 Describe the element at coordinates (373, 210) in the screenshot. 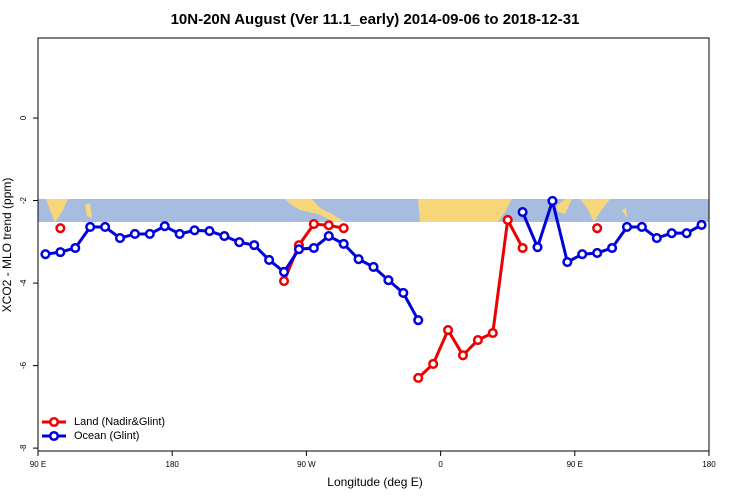

I see `map-strip` at that location.